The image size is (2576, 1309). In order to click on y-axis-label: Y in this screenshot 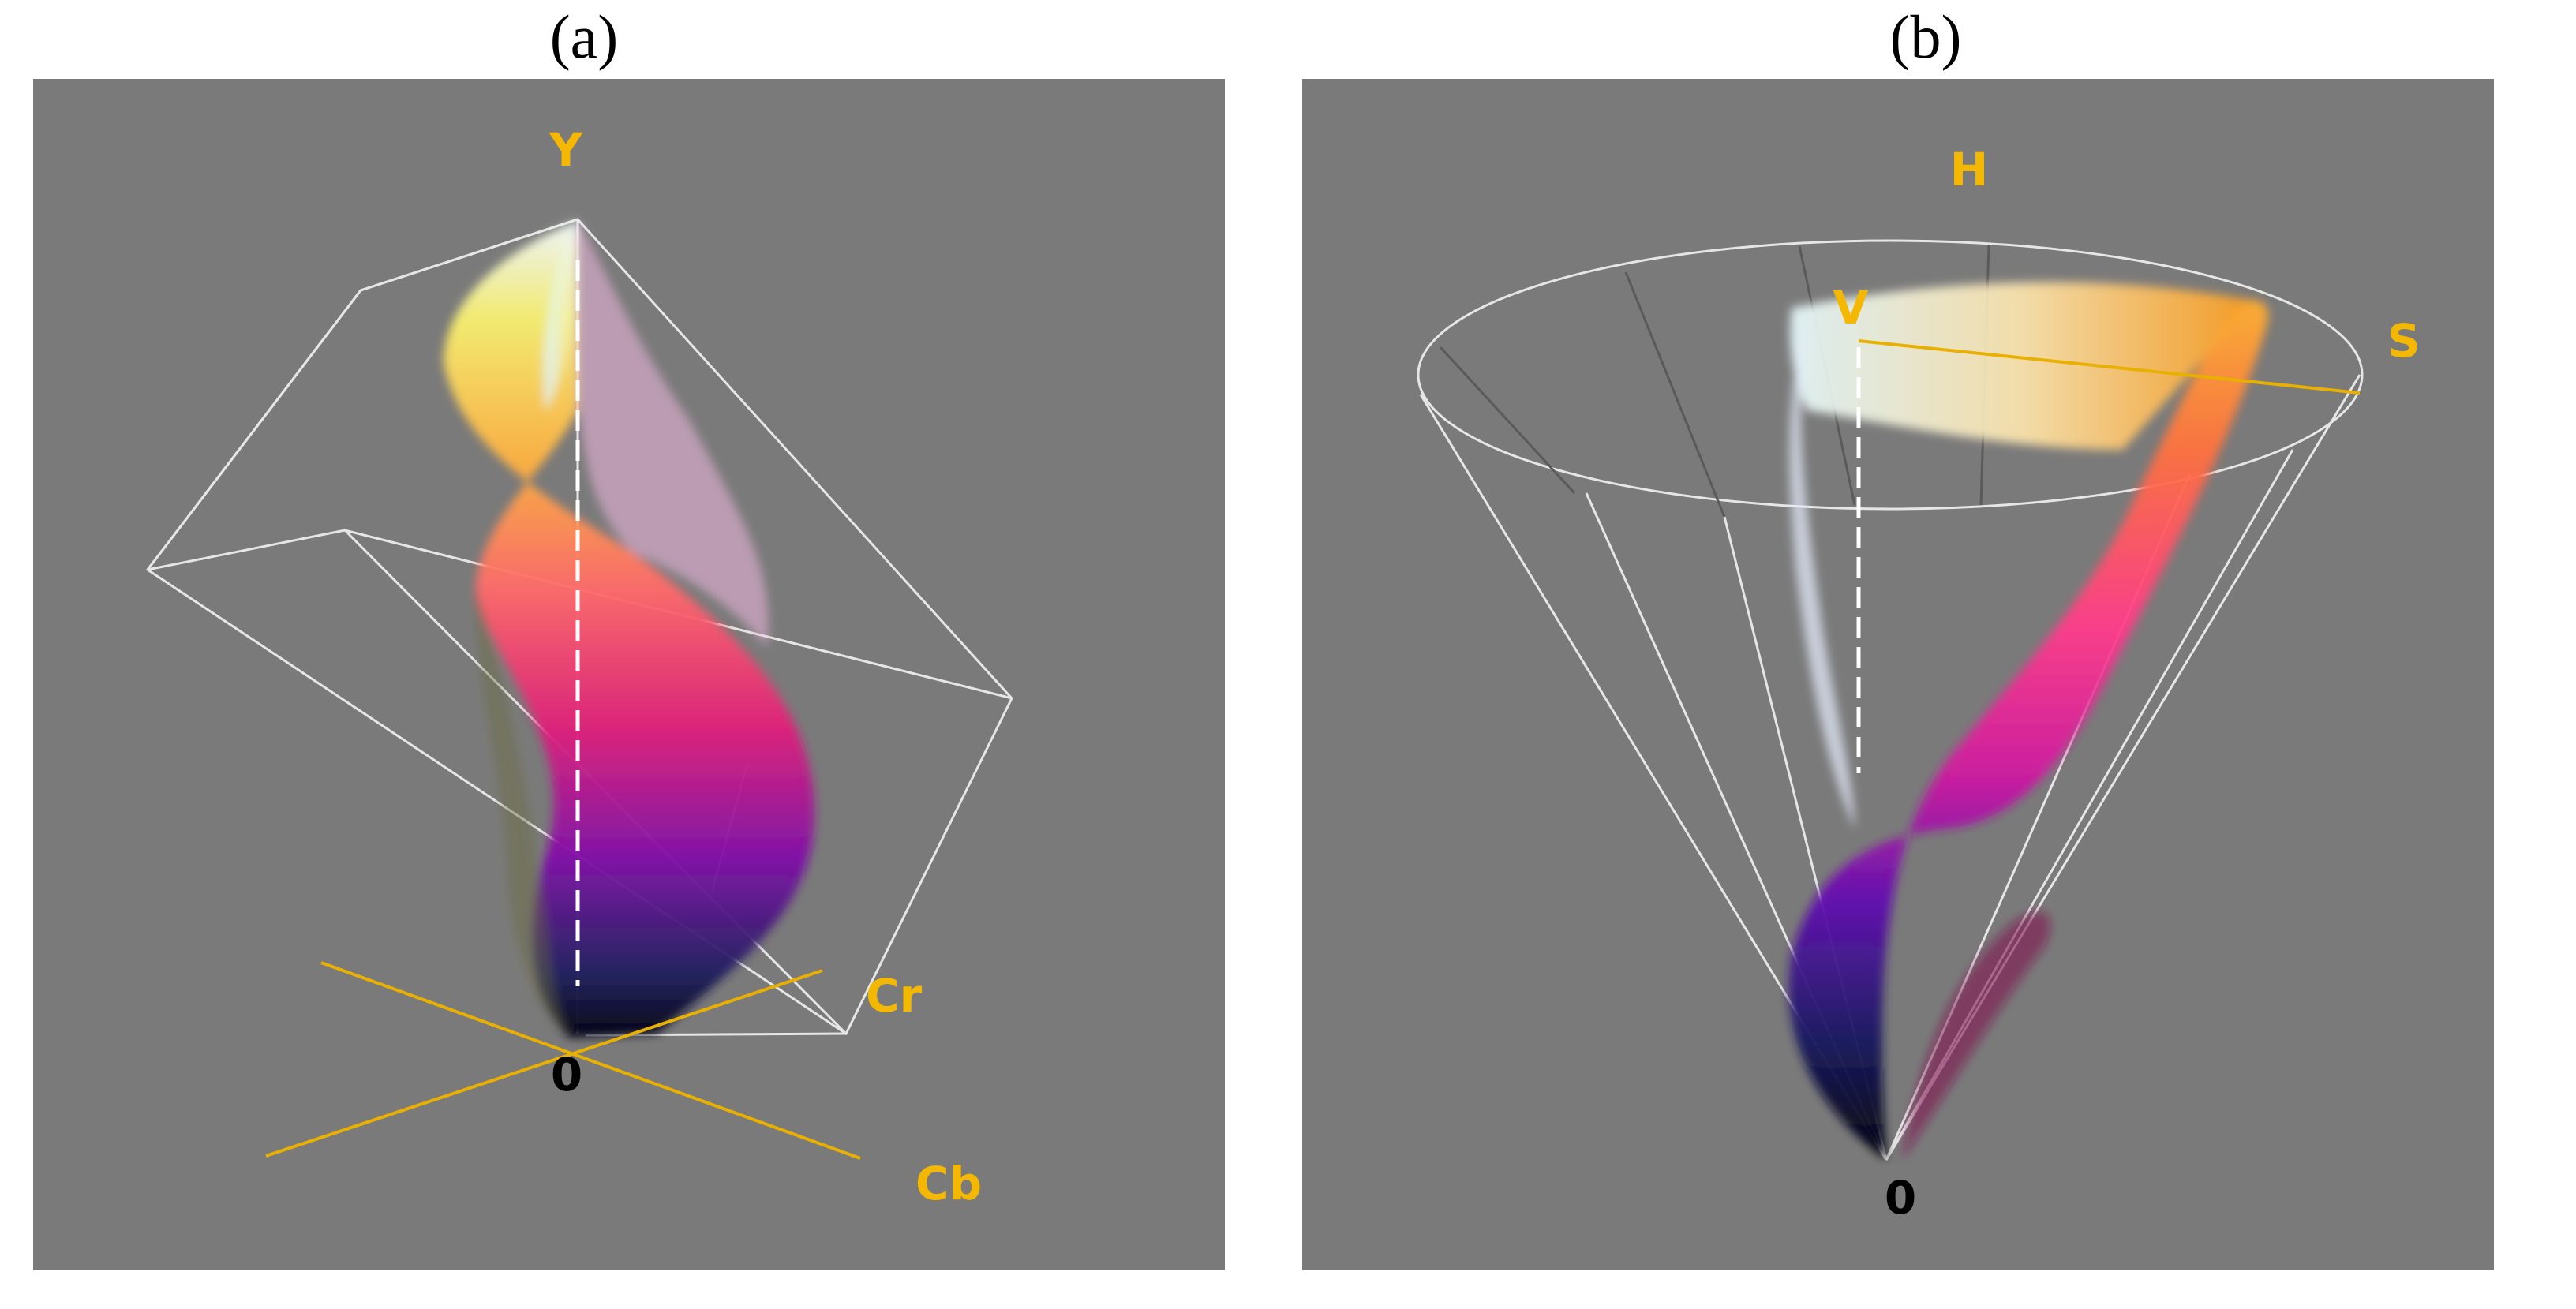, I will do `click(566, 150)`.